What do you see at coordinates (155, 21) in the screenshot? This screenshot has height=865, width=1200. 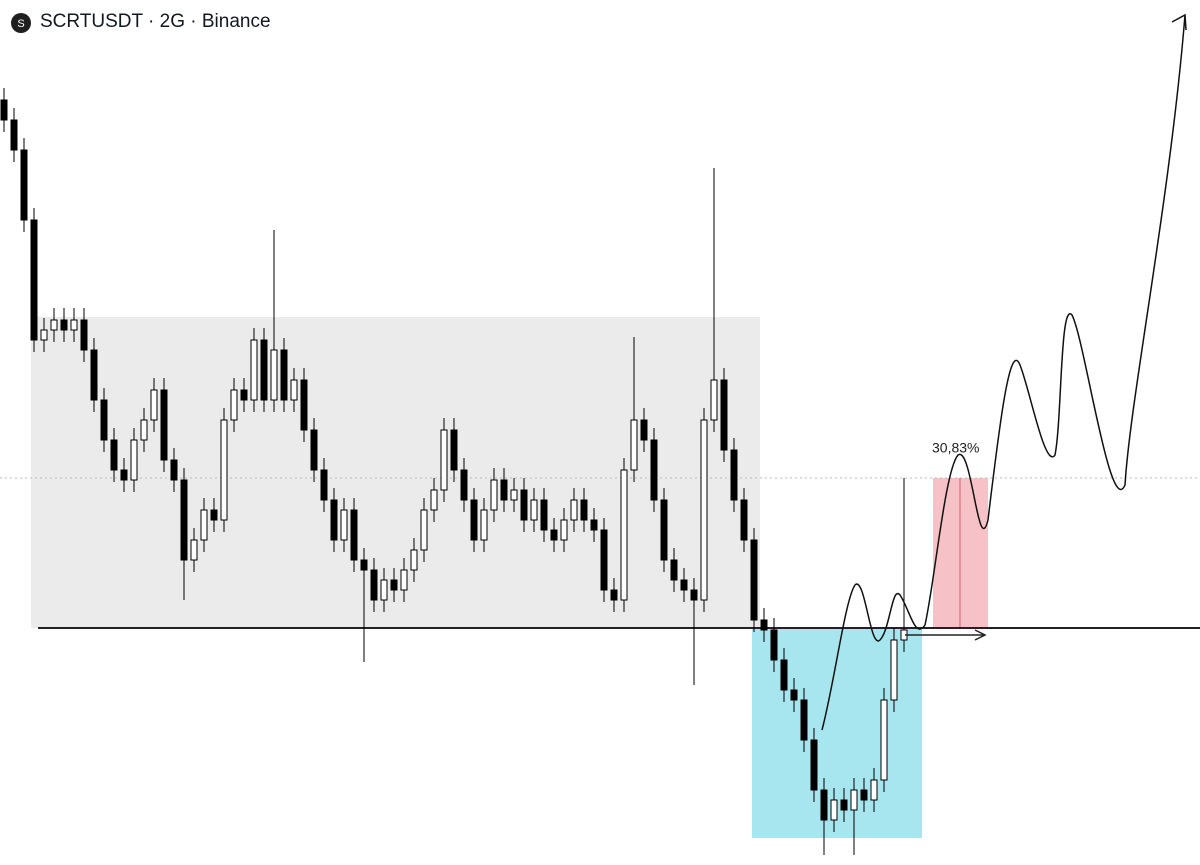 I see `chart-title: SCRTUSDT · 2G · Binance` at bounding box center [155, 21].